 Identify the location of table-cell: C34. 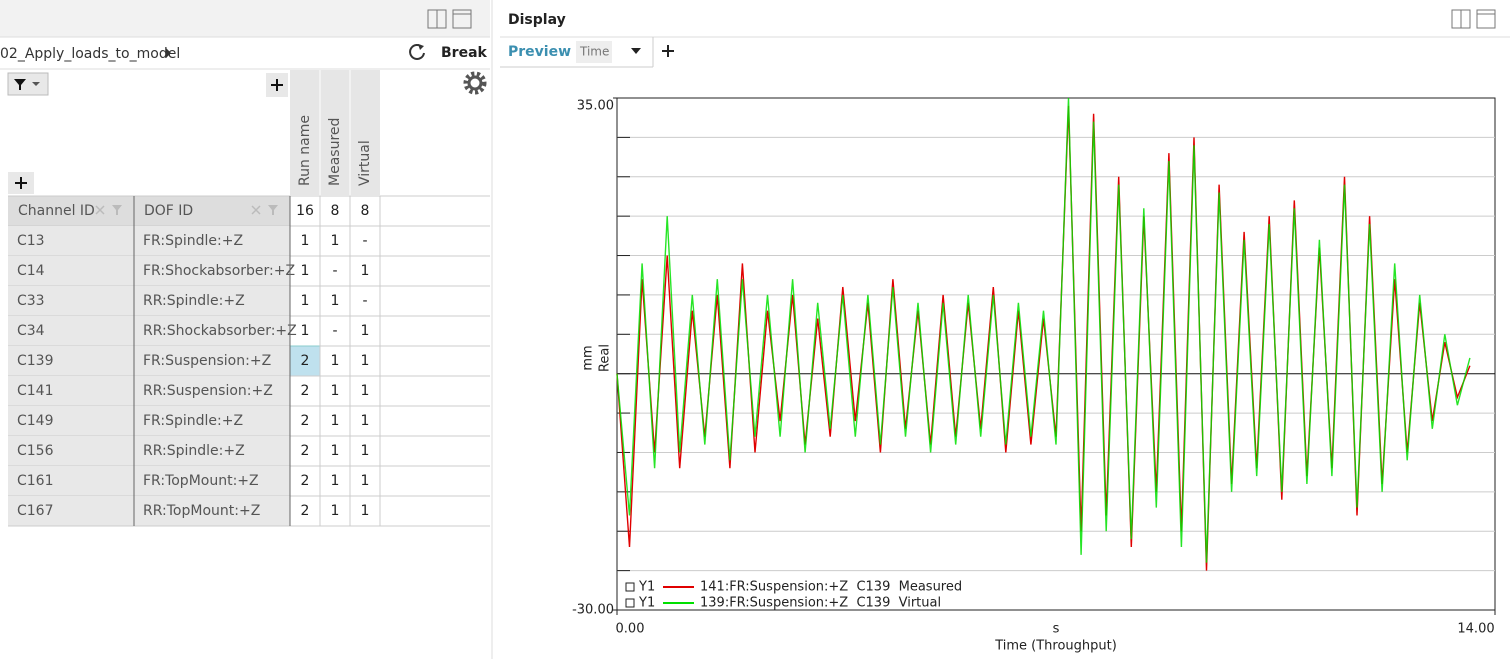
(31, 331).